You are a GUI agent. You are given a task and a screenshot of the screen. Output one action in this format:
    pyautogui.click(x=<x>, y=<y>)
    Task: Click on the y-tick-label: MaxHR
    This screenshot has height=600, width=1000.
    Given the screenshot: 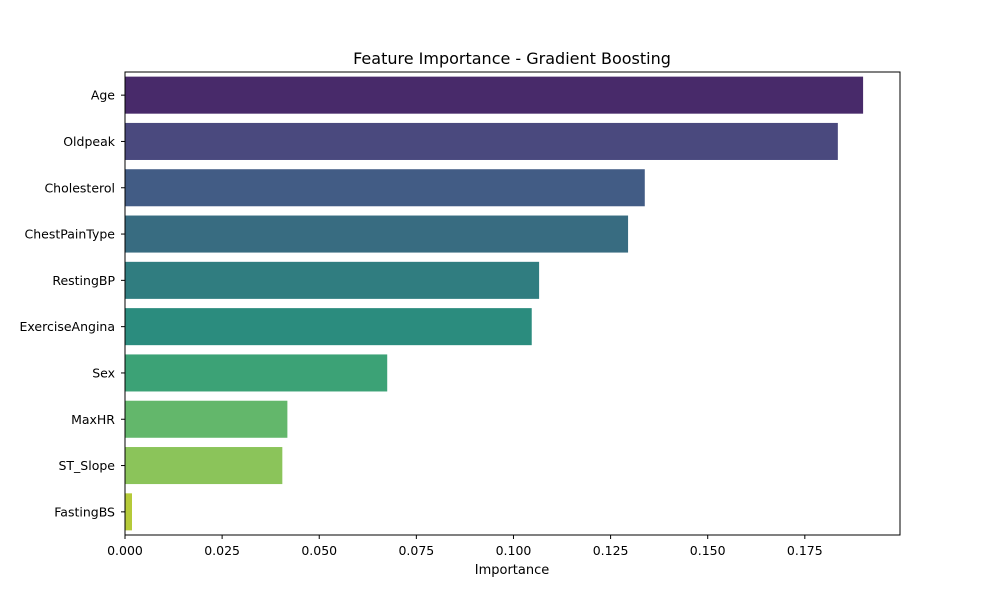 What is the action you would take?
    pyautogui.click(x=93, y=419)
    